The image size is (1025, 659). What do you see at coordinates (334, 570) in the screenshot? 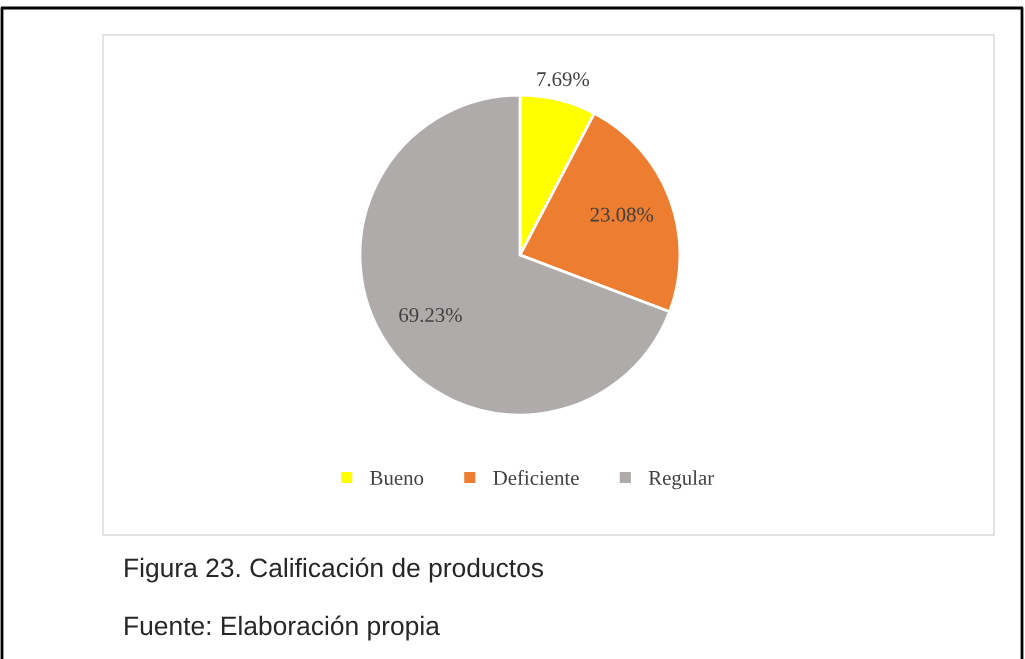
I see `text: Figura 23. Calificación de productos` at bounding box center [334, 570].